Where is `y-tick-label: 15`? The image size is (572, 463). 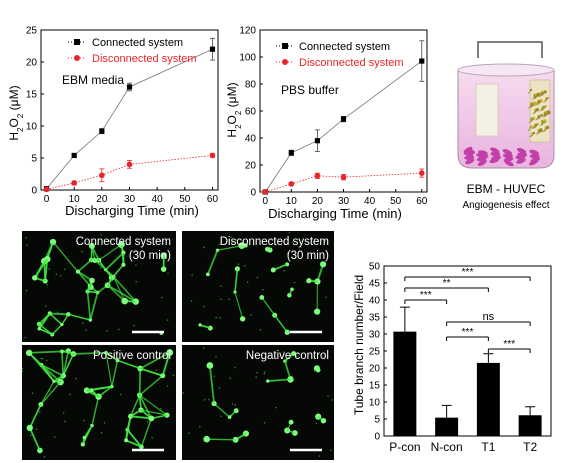
y-tick-label: 15 is located at coordinates (375, 386).